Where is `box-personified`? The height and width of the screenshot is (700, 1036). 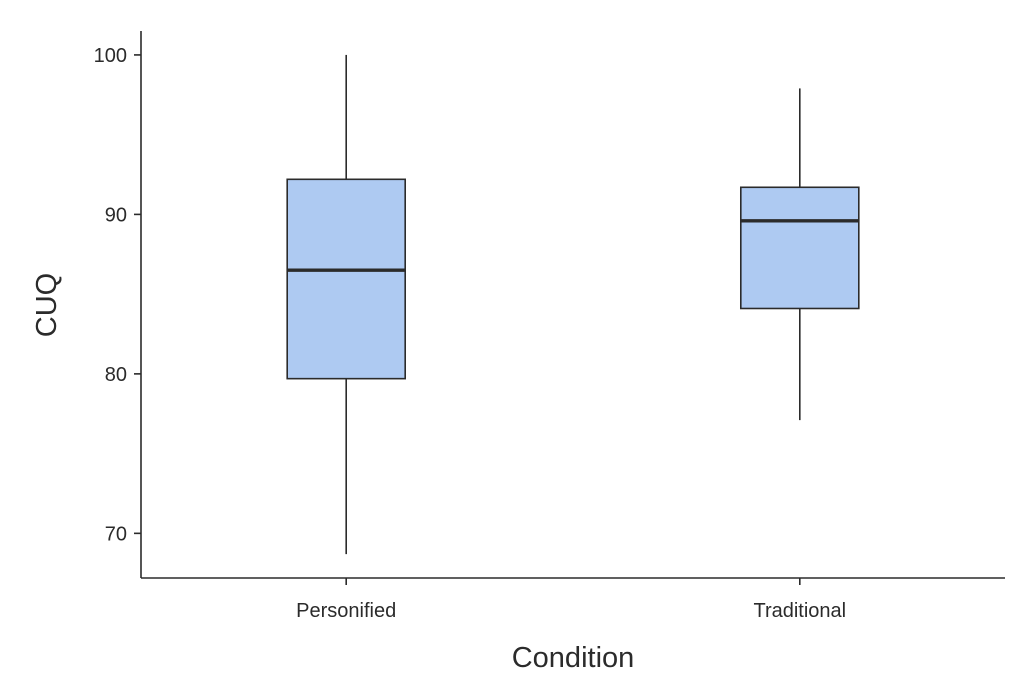 box-personified is located at coordinates (346, 304).